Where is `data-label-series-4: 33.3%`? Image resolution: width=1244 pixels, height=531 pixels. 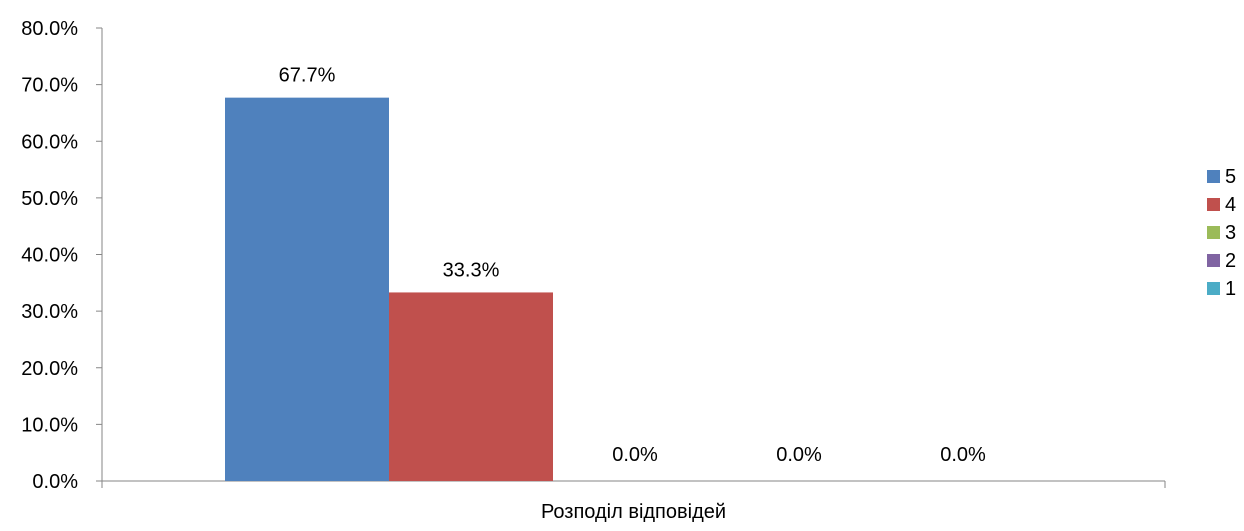
data-label-series-4: 33.3% is located at coordinates (471, 270).